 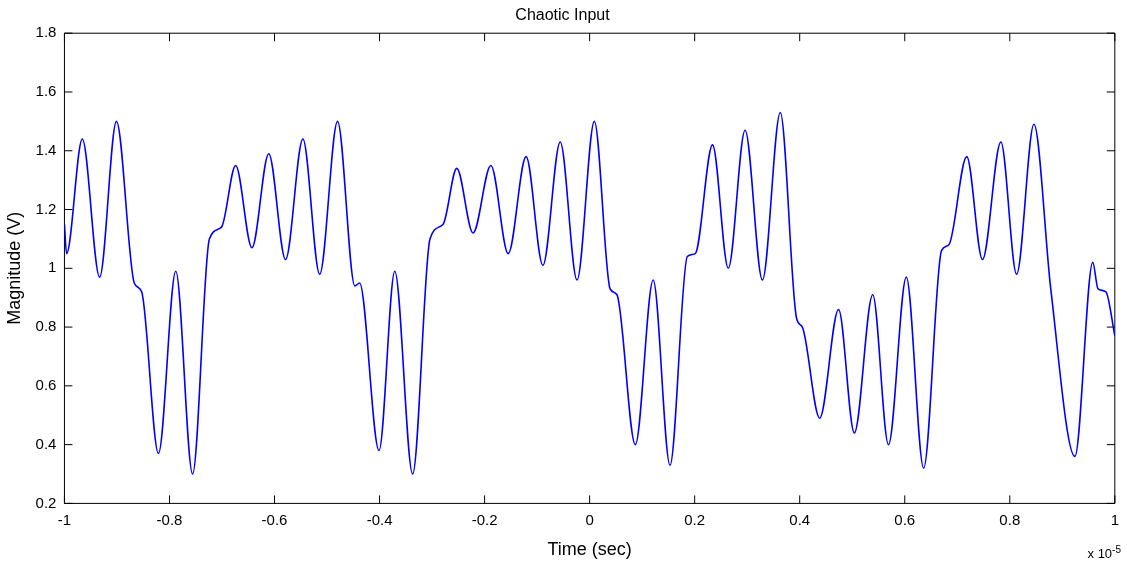 I want to click on x-tick-label: 1, so click(x=1114, y=519).